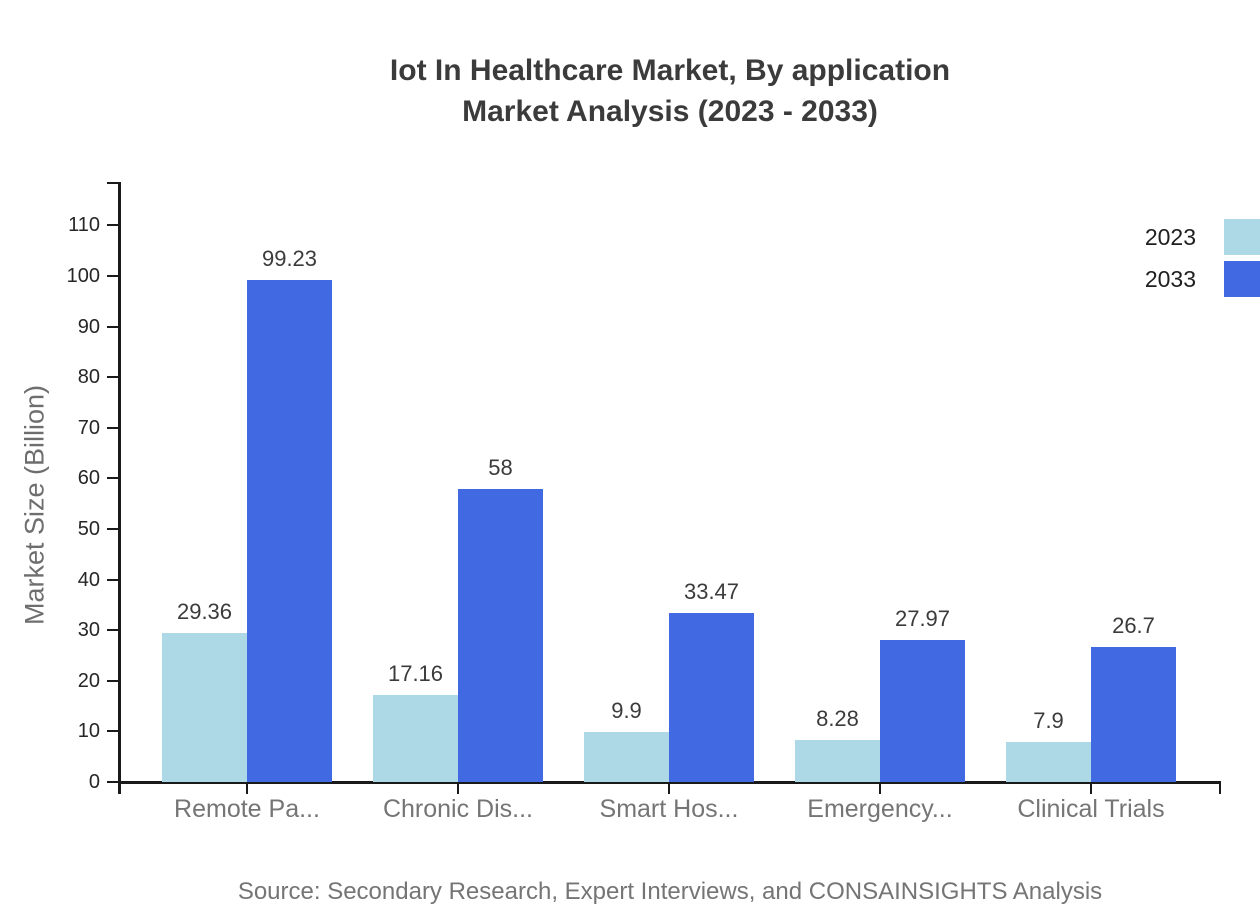 This screenshot has width=1260, height=920. I want to click on bar-value-label: 27.97, so click(922, 618).